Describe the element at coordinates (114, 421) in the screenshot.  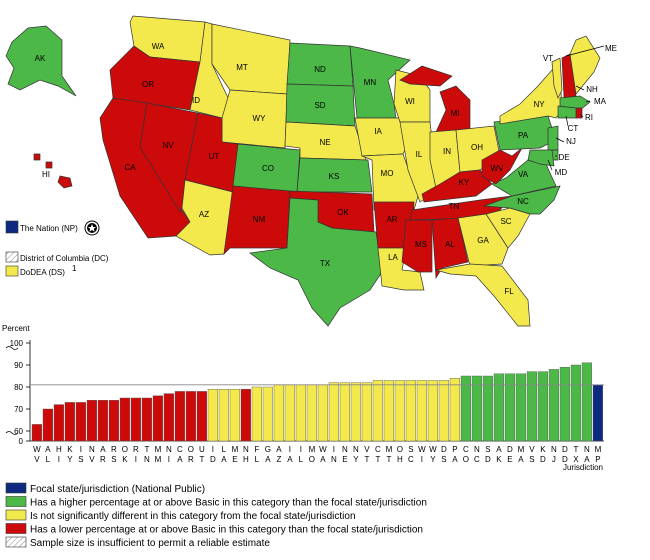
I see `bar-RS` at that location.